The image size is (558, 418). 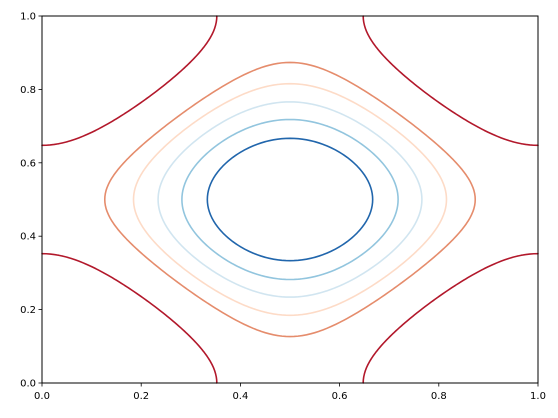 I want to click on y-tick-label: 0.0, so click(x=28, y=384).